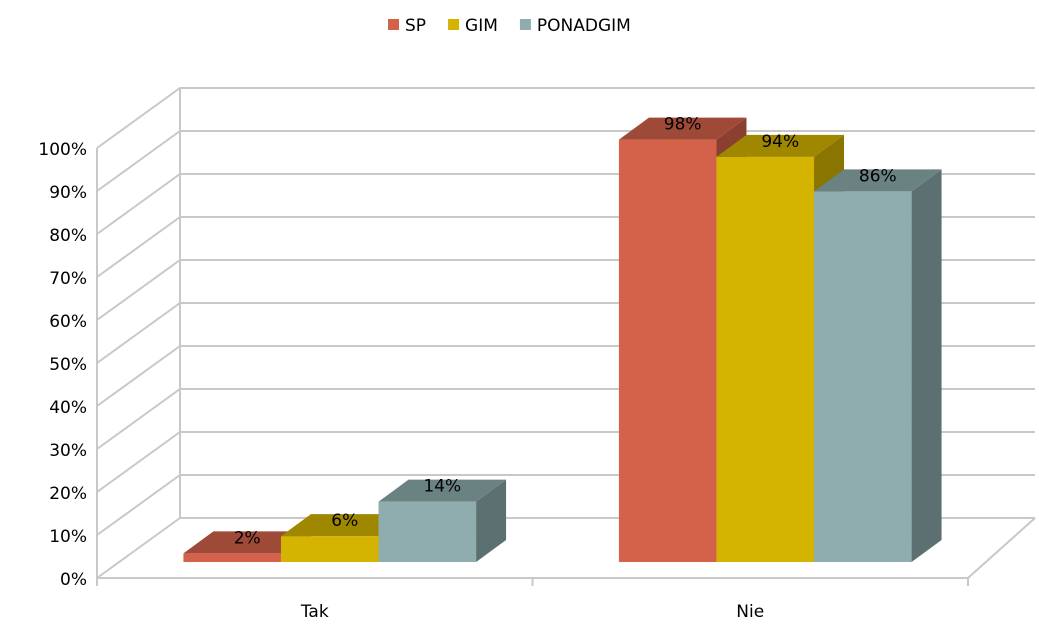 This screenshot has width=1039, height=625. I want to click on value-label: 6%, so click(344, 521).